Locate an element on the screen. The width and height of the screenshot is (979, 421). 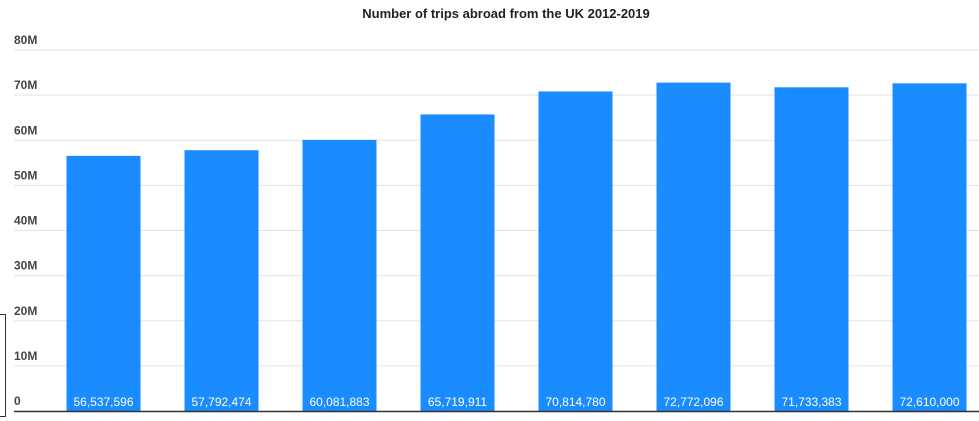
y-tick-label: 10M is located at coordinates (25, 356).